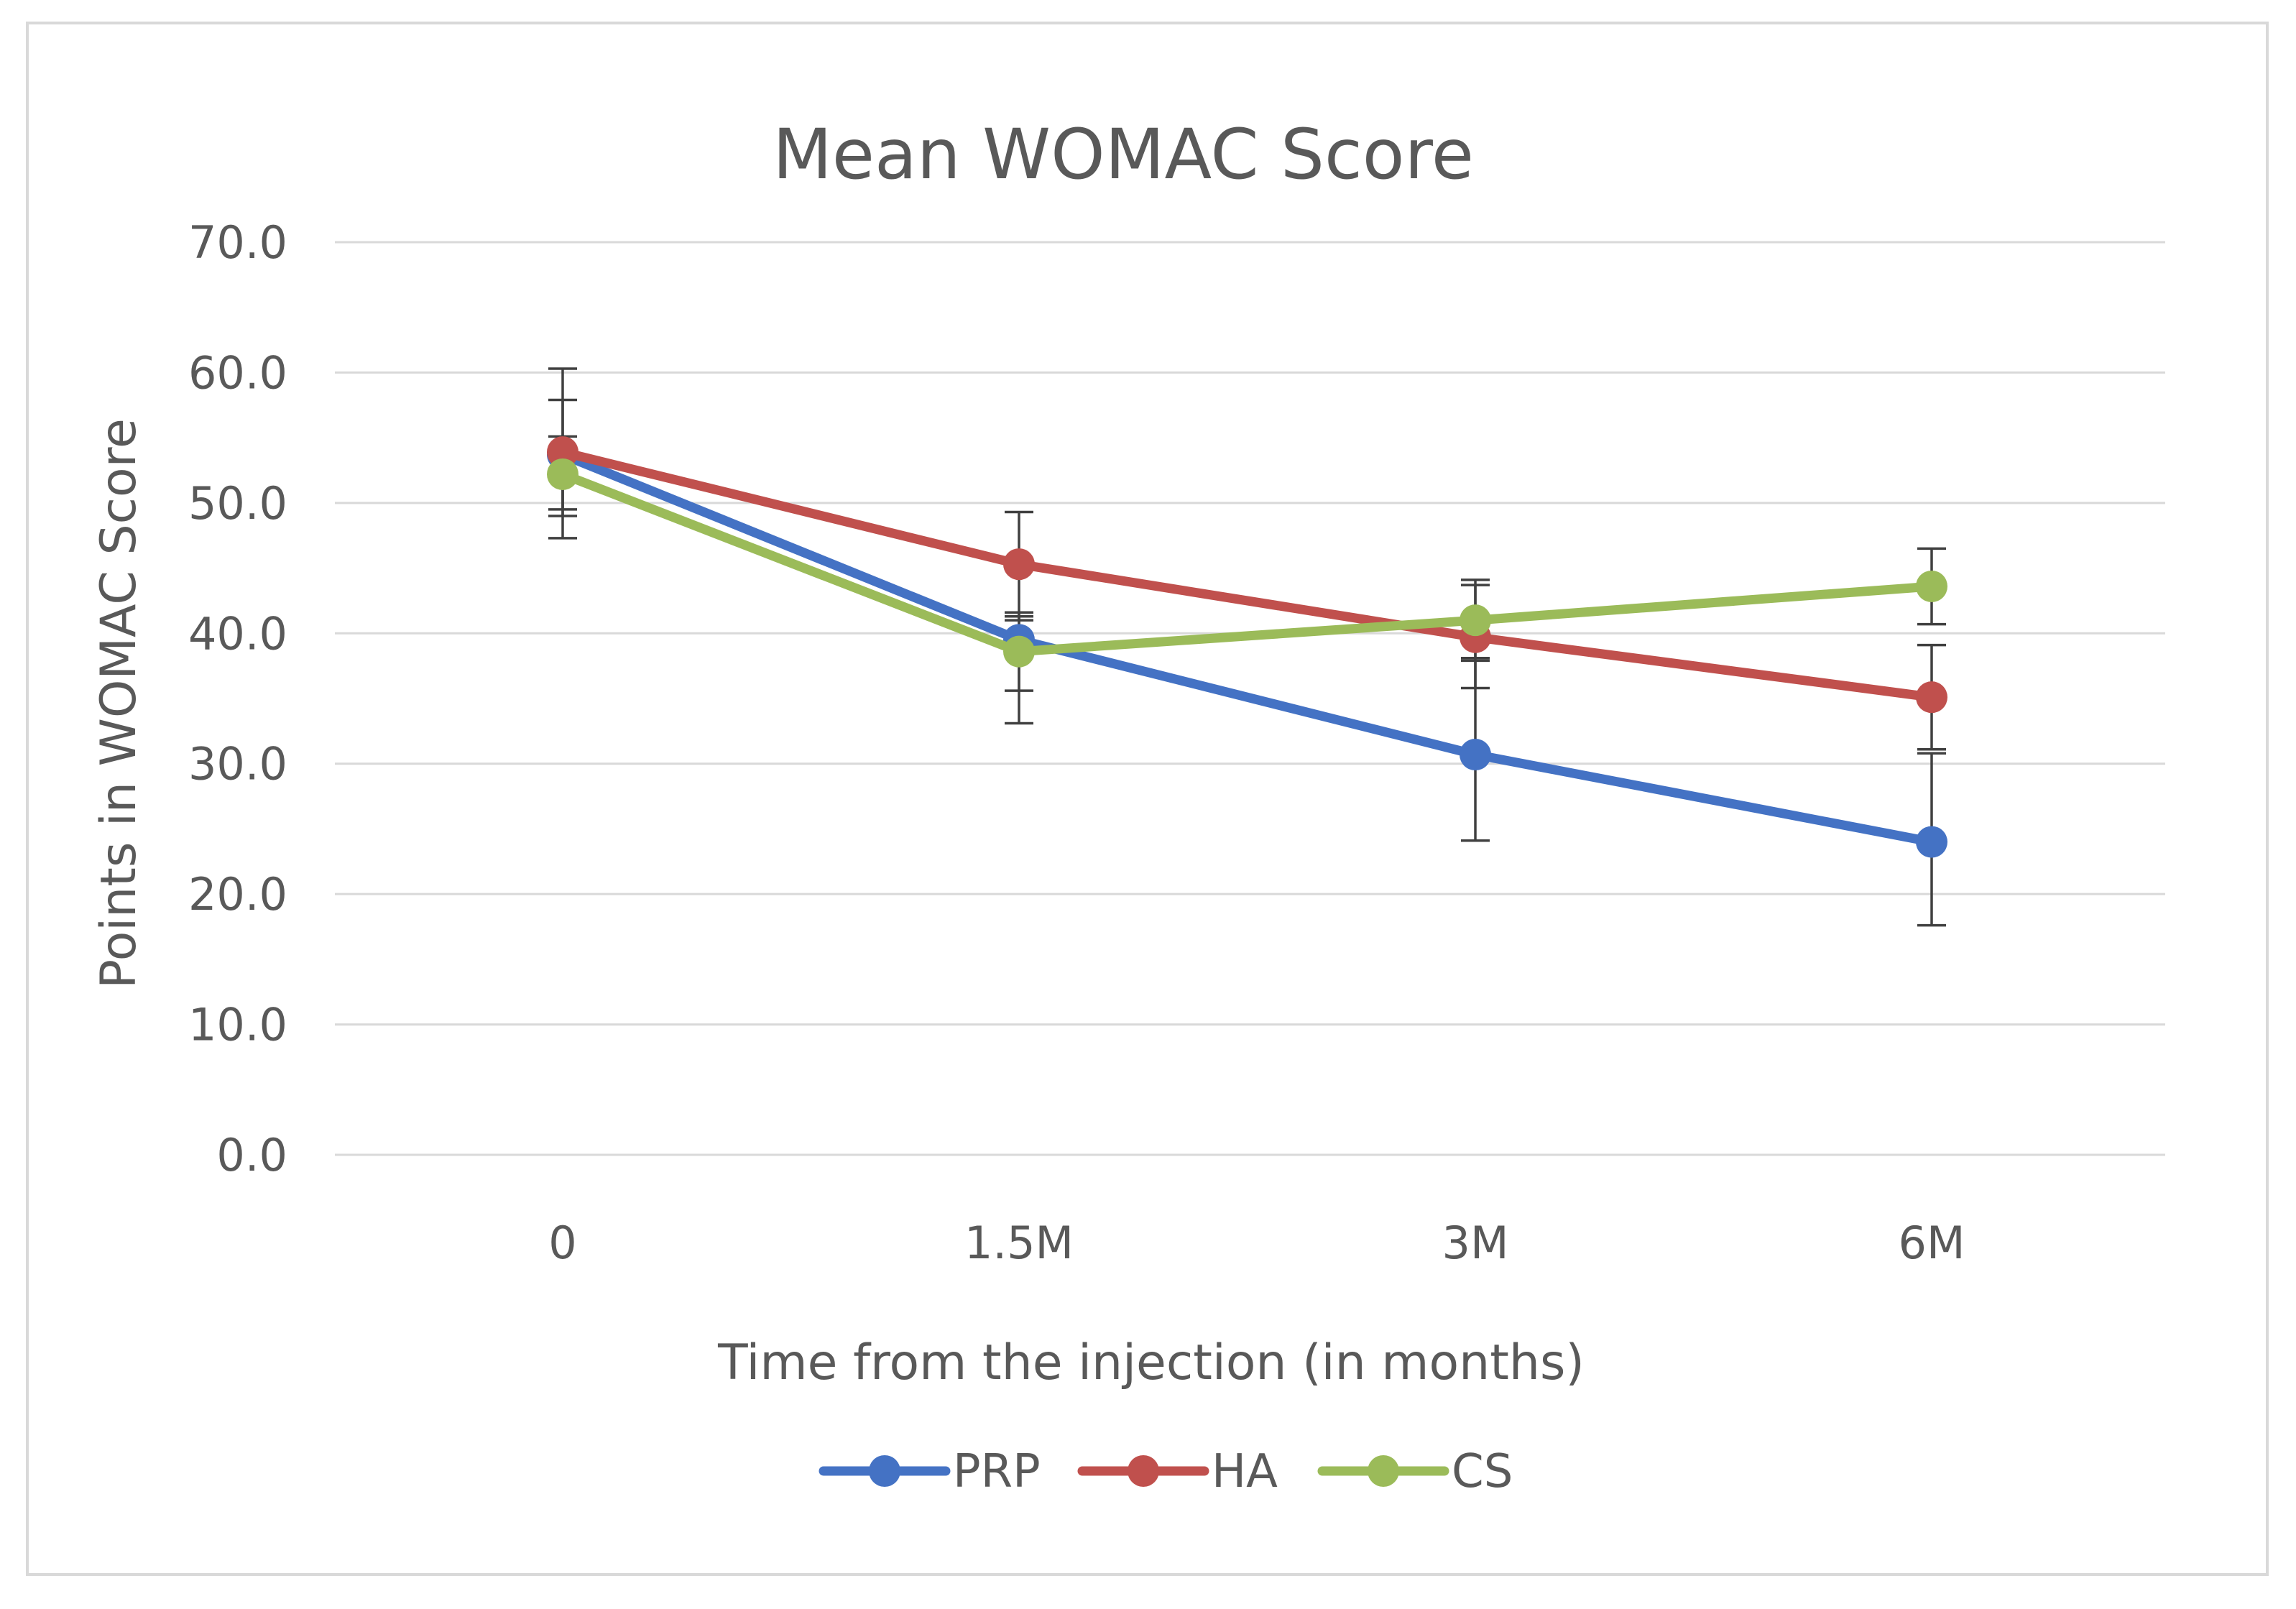 The width and height of the screenshot is (2296, 1609). I want to click on y-tick-label: 70.0, so click(237, 242).